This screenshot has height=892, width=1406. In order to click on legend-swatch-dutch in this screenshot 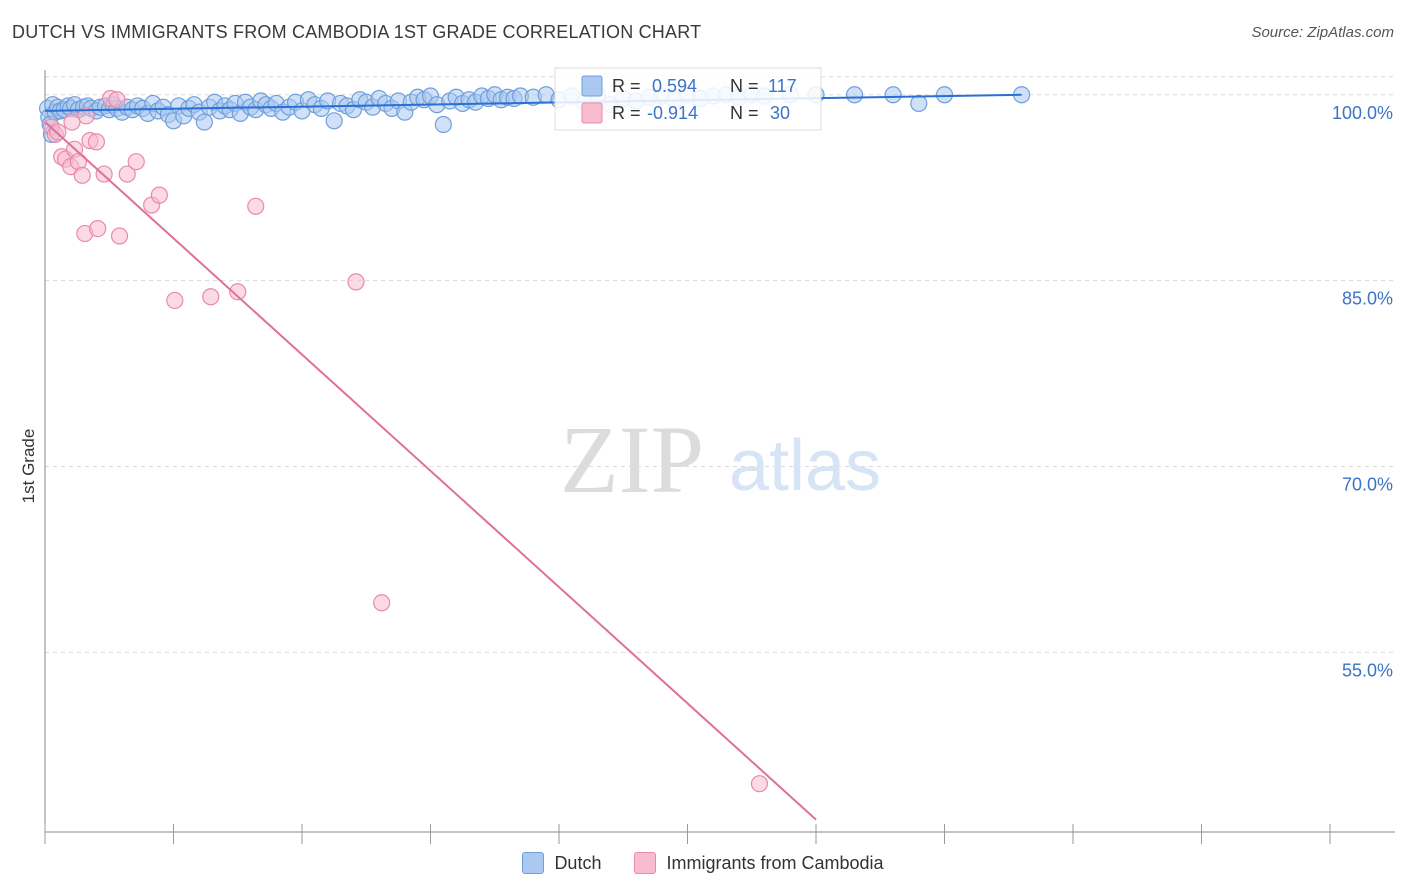, I will do `click(533, 863)`.